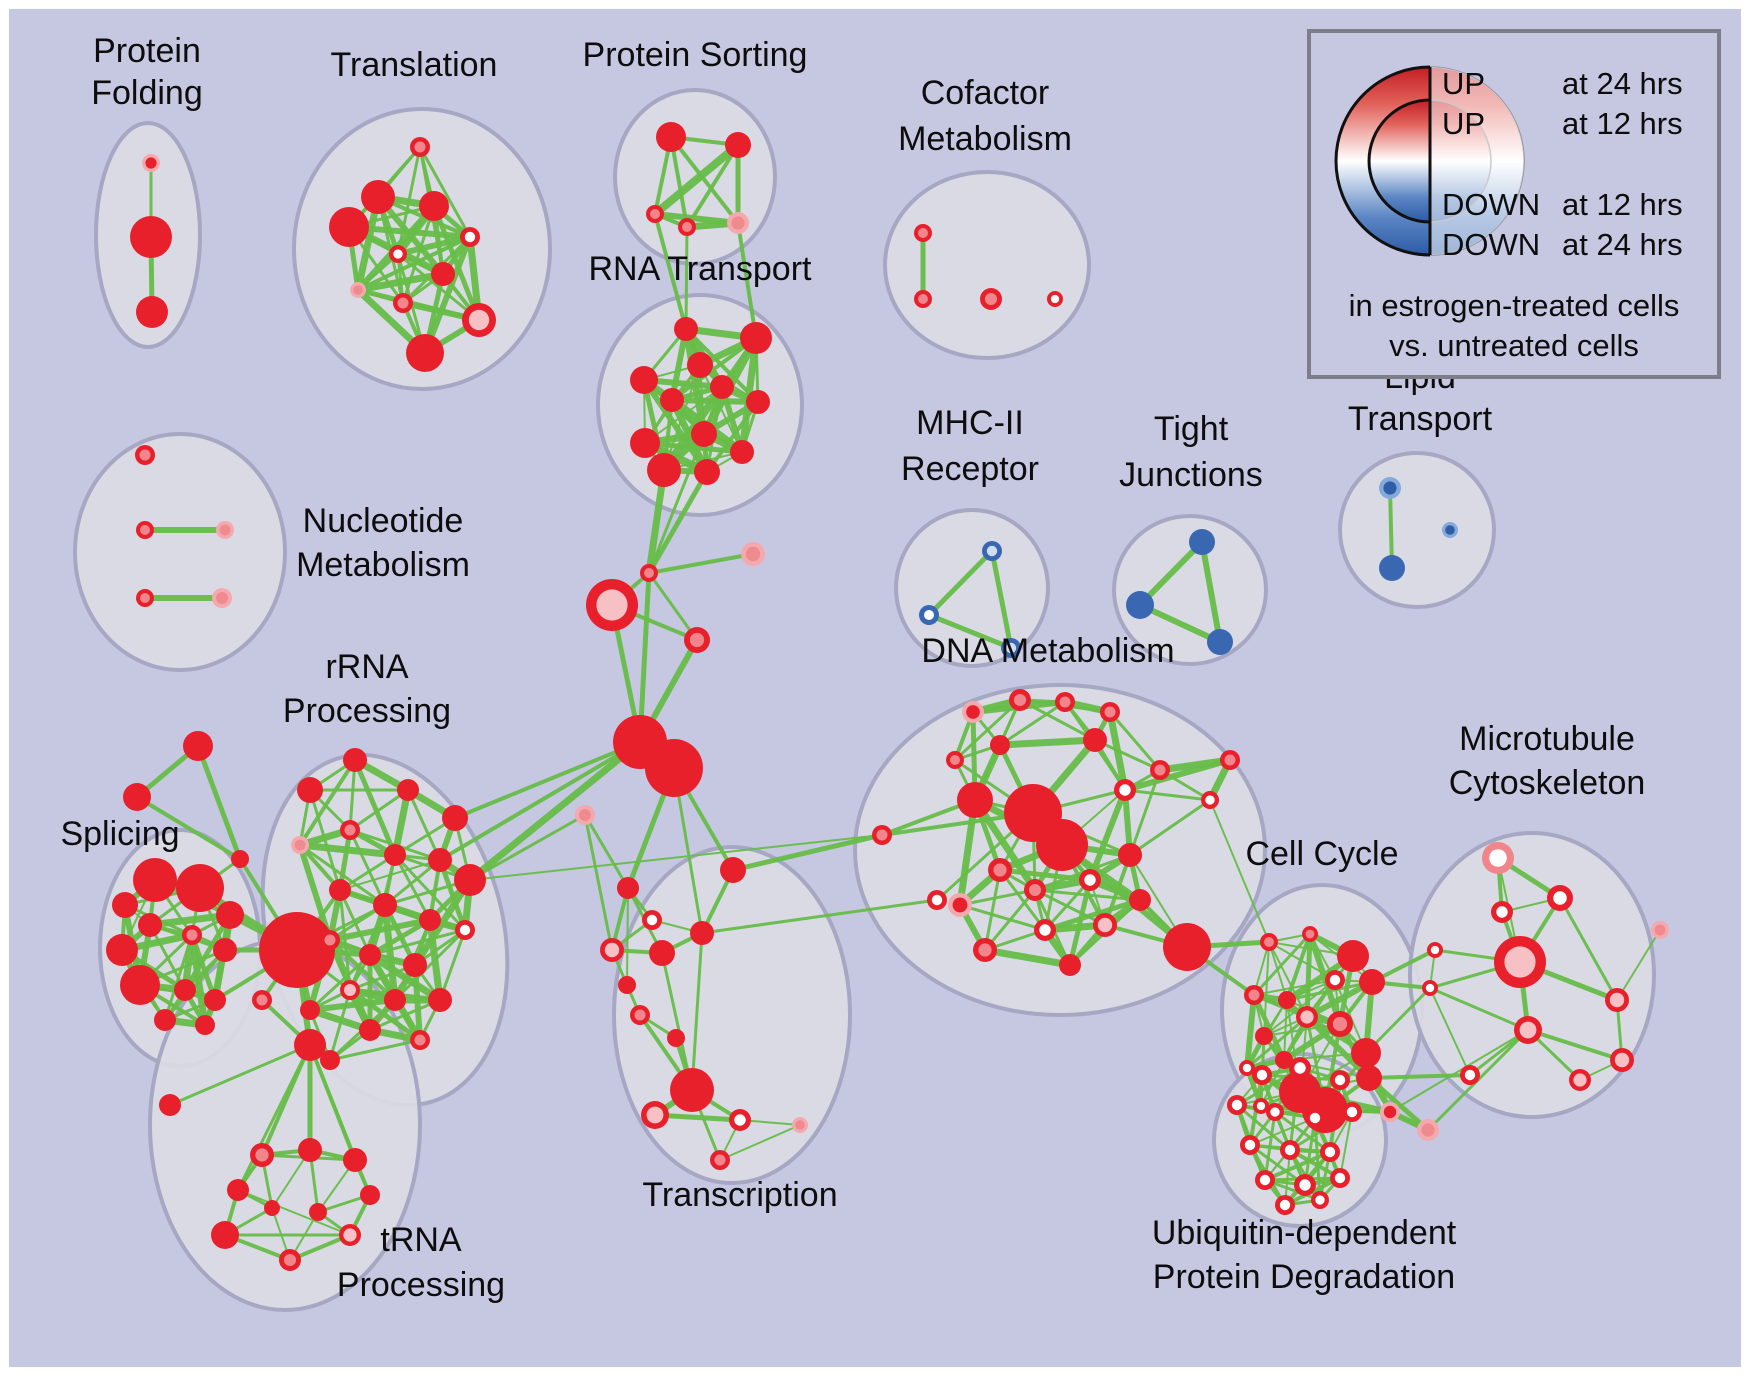 The width and height of the screenshot is (1750, 1376). What do you see at coordinates (240, 859) in the screenshot?
I see `node-loose-t2` at bounding box center [240, 859].